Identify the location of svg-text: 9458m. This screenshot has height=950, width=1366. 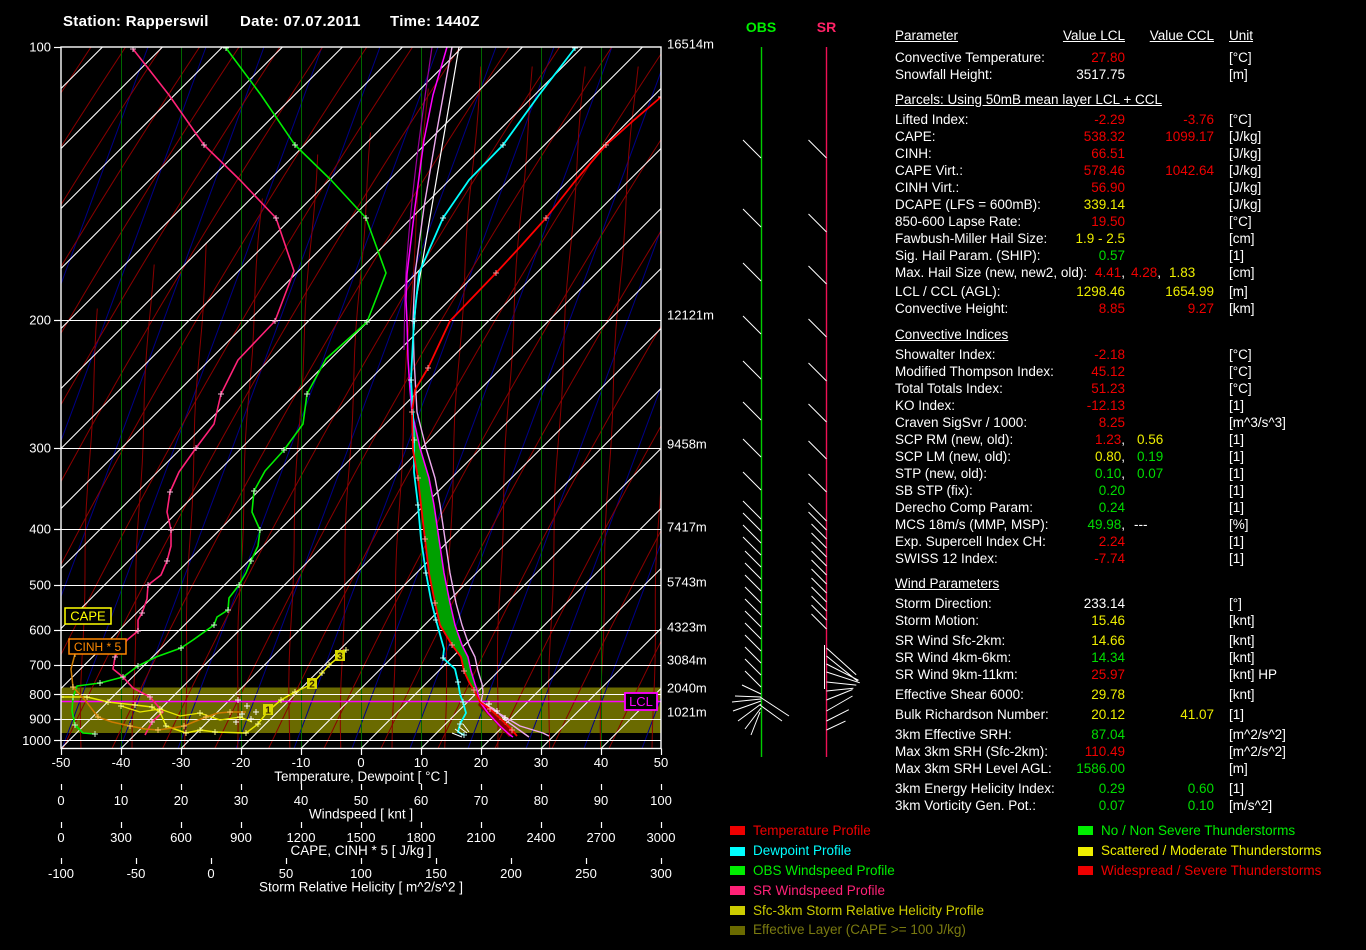
(687, 444).